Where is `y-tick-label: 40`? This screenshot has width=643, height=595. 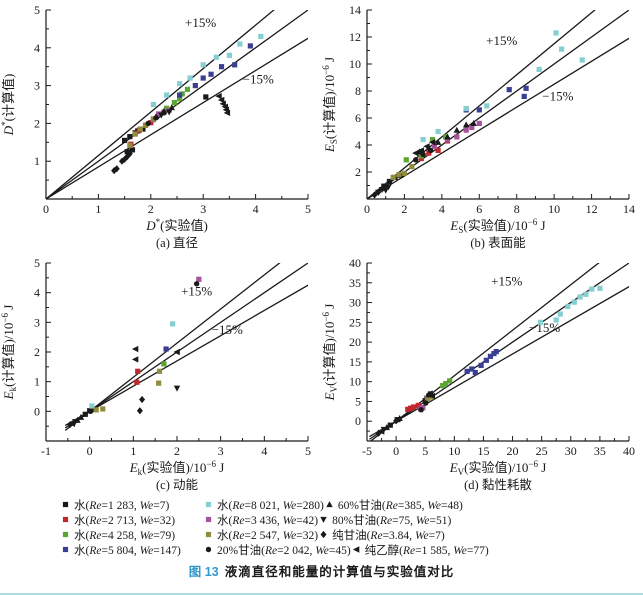
y-tick-label: 40 is located at coordinates (355, 263).